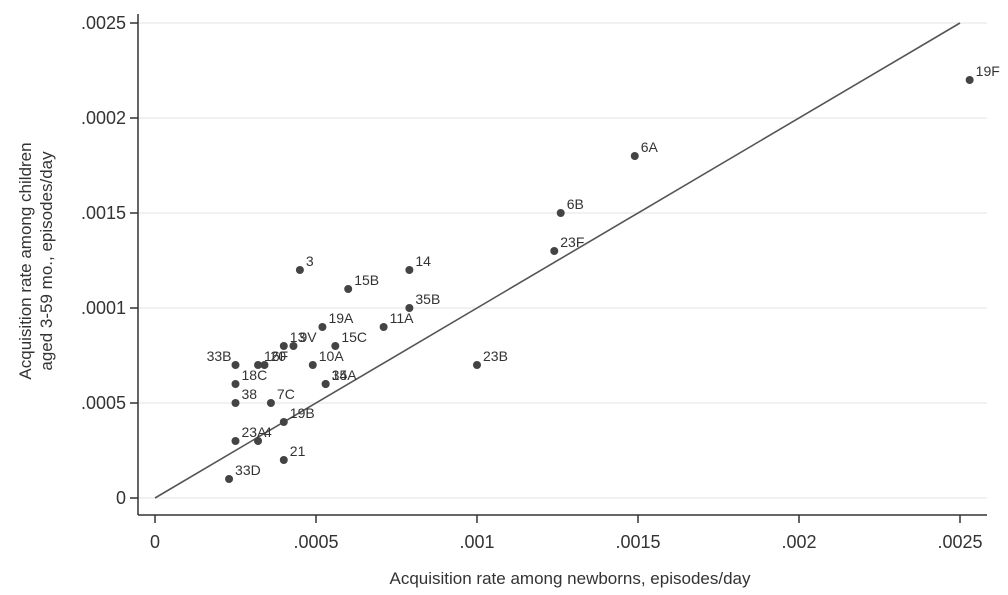  Describe the element at coordinates (103, 23) in the screenshot. I see `y-tick-label: .0025` at that location.